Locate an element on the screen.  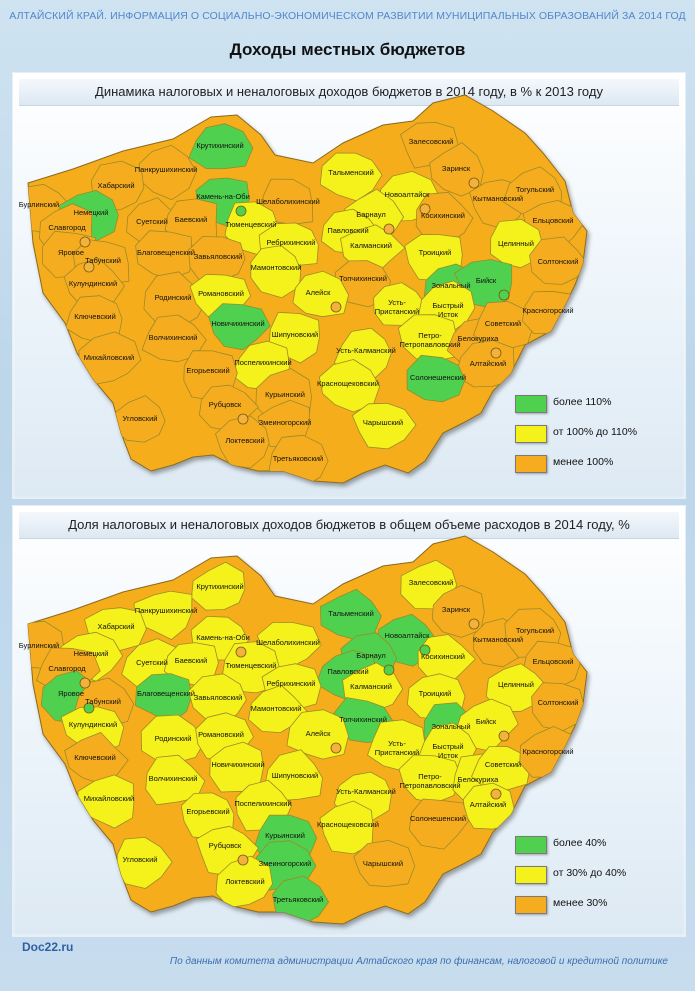
region-label: Алейск is located at coordinates (318, 733).